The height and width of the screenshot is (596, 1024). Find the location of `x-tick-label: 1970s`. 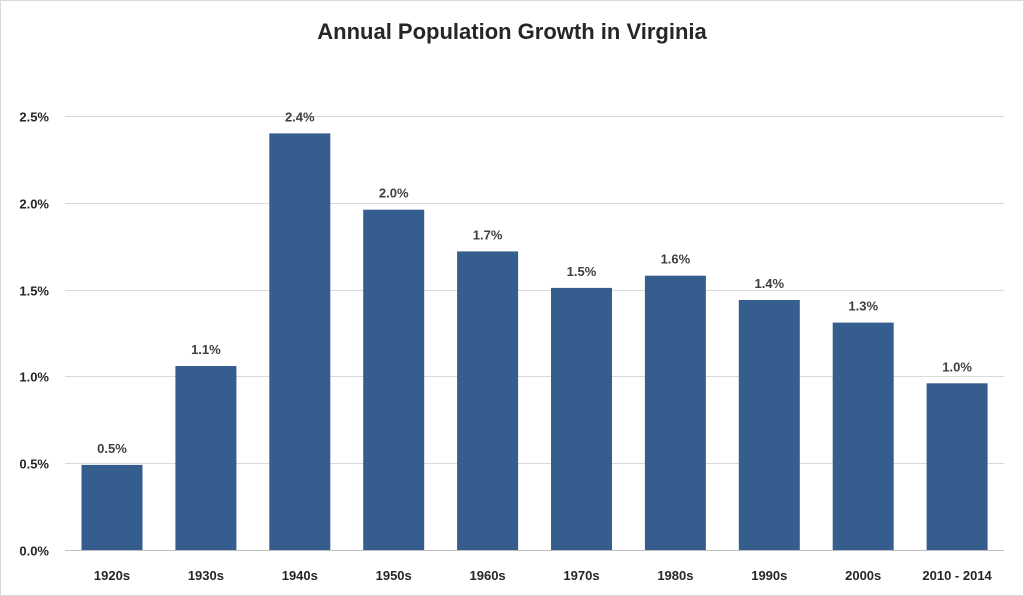

x-tick-label: 1970s is located at coordinates (581, 575).